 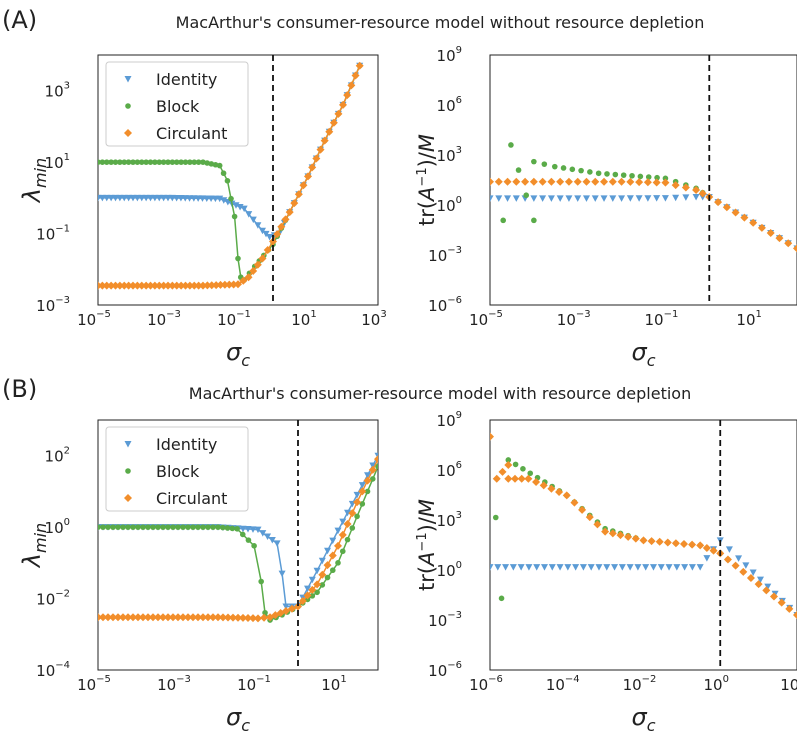 I want to click on y-tick-label: 10⁶, so click(x=449, y=470).